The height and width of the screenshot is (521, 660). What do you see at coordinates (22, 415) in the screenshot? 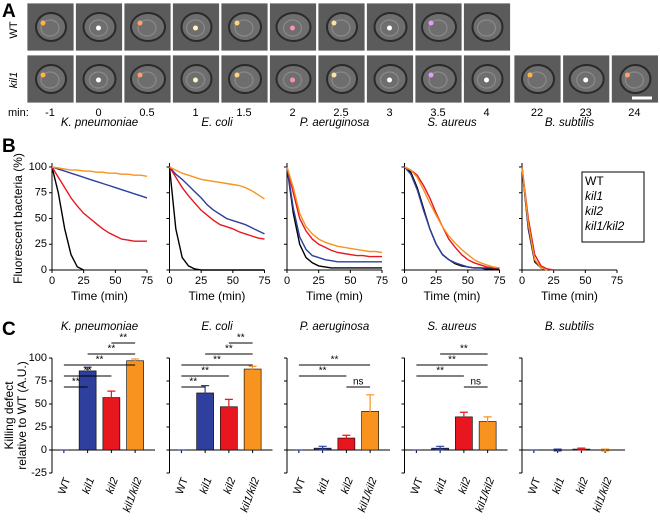
I see `y-axis-label: relative to WT (A.U.)` at bounding box center [22, 415].